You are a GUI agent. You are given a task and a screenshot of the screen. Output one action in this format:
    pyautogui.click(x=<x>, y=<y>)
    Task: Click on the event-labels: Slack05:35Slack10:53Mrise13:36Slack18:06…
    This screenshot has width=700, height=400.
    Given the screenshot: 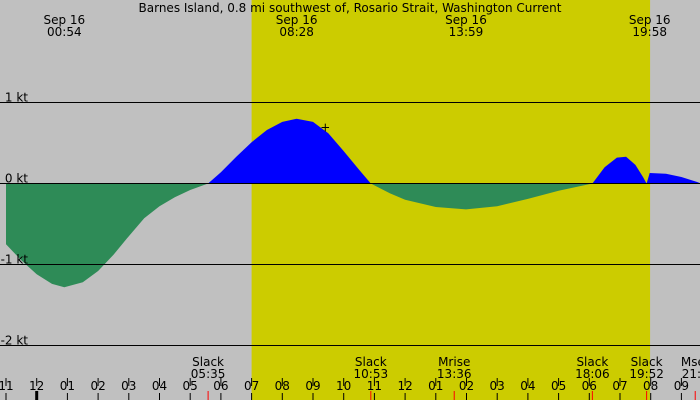 What is the action you would take?
    pyautogui.click(x=445, y=377)
    